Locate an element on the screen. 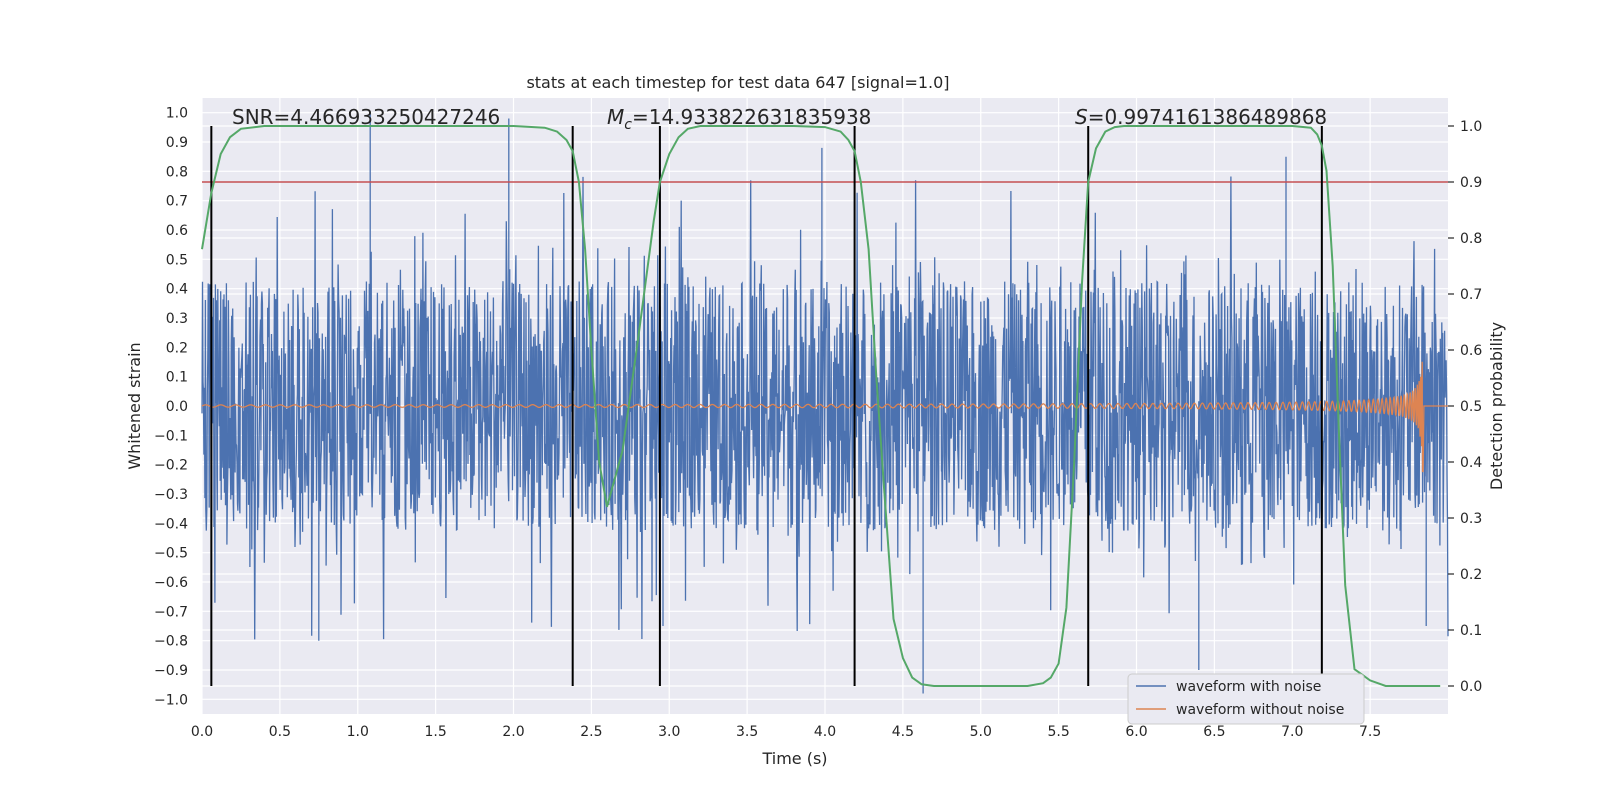  right-y-tick-label-6: 0.4 is located at coordinates (1471, 463).